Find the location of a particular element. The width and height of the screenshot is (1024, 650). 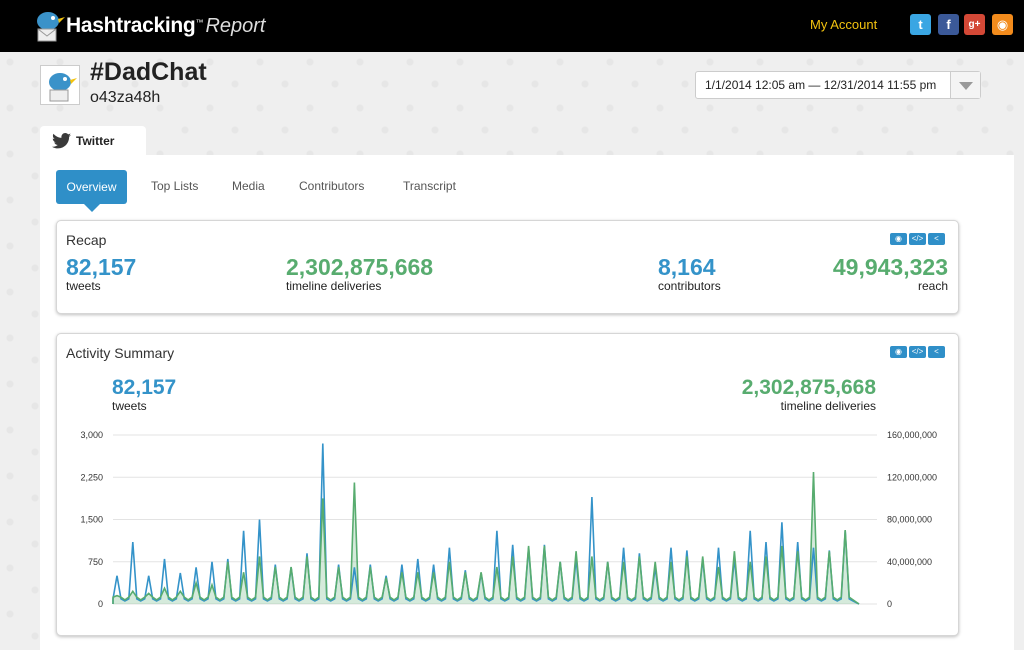

report-handle: o43za48h is located at coordinates (125, 97).